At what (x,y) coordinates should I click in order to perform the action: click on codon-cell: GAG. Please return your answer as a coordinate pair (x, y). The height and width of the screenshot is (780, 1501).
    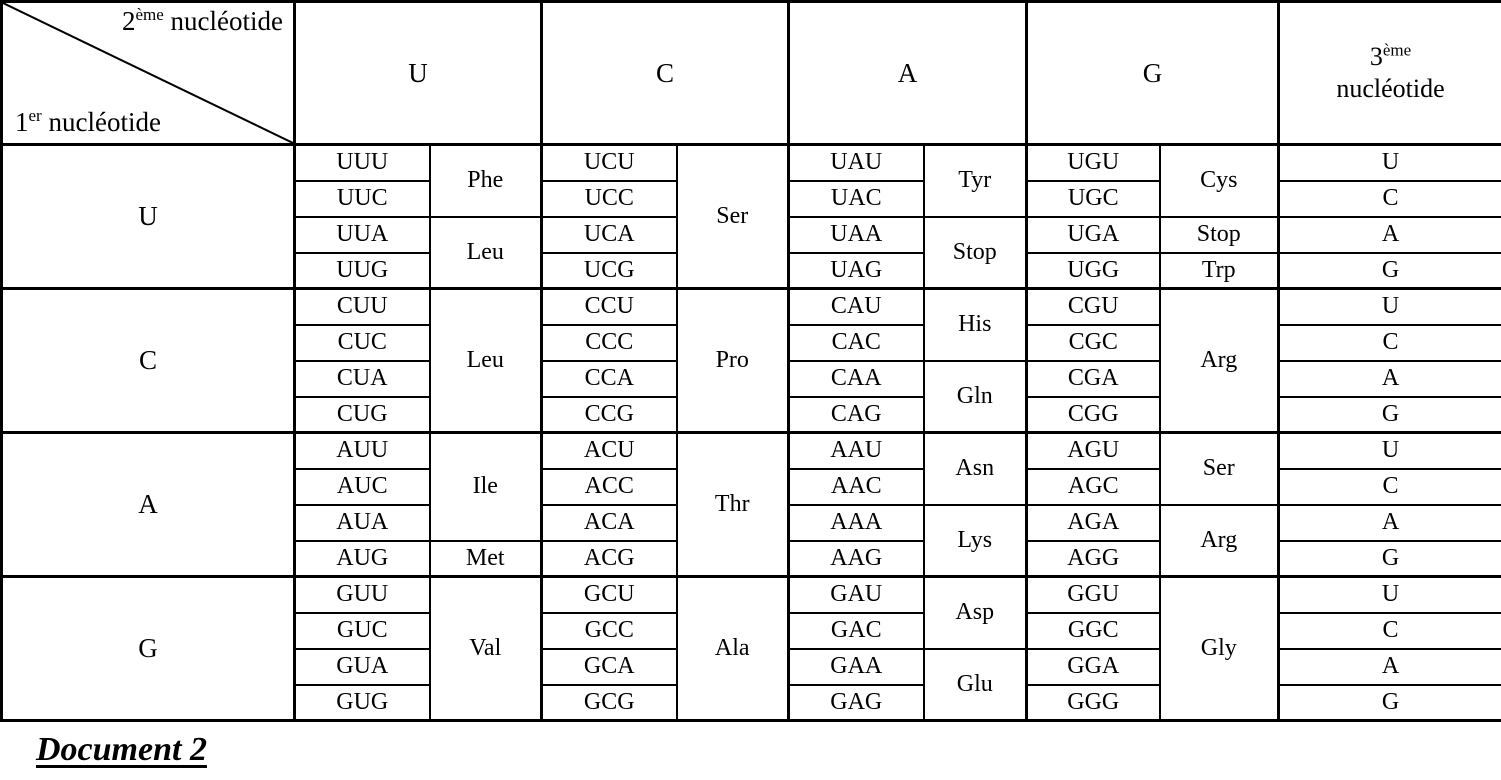
    Looking at the image, I should click on (856, 702).